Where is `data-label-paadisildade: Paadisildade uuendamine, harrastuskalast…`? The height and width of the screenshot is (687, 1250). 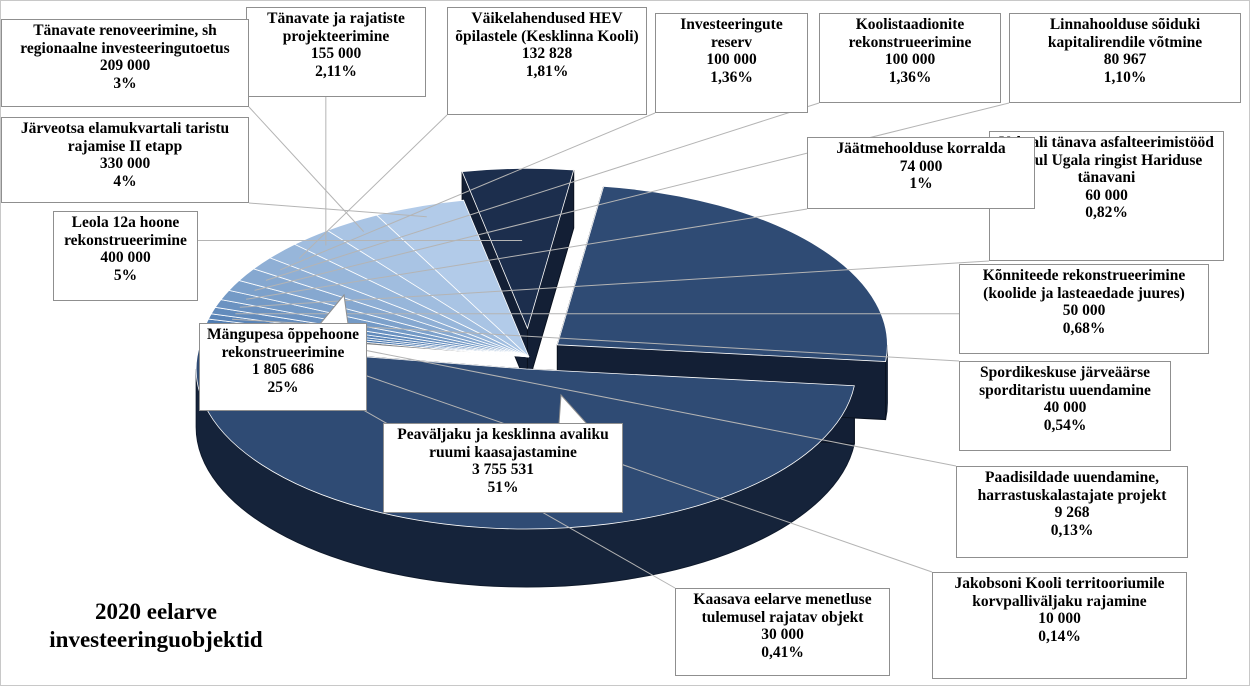 data-label-paadisildade: Paadisildade uuendamine, harrastuskalast… is located at coordinates (1072, 512).